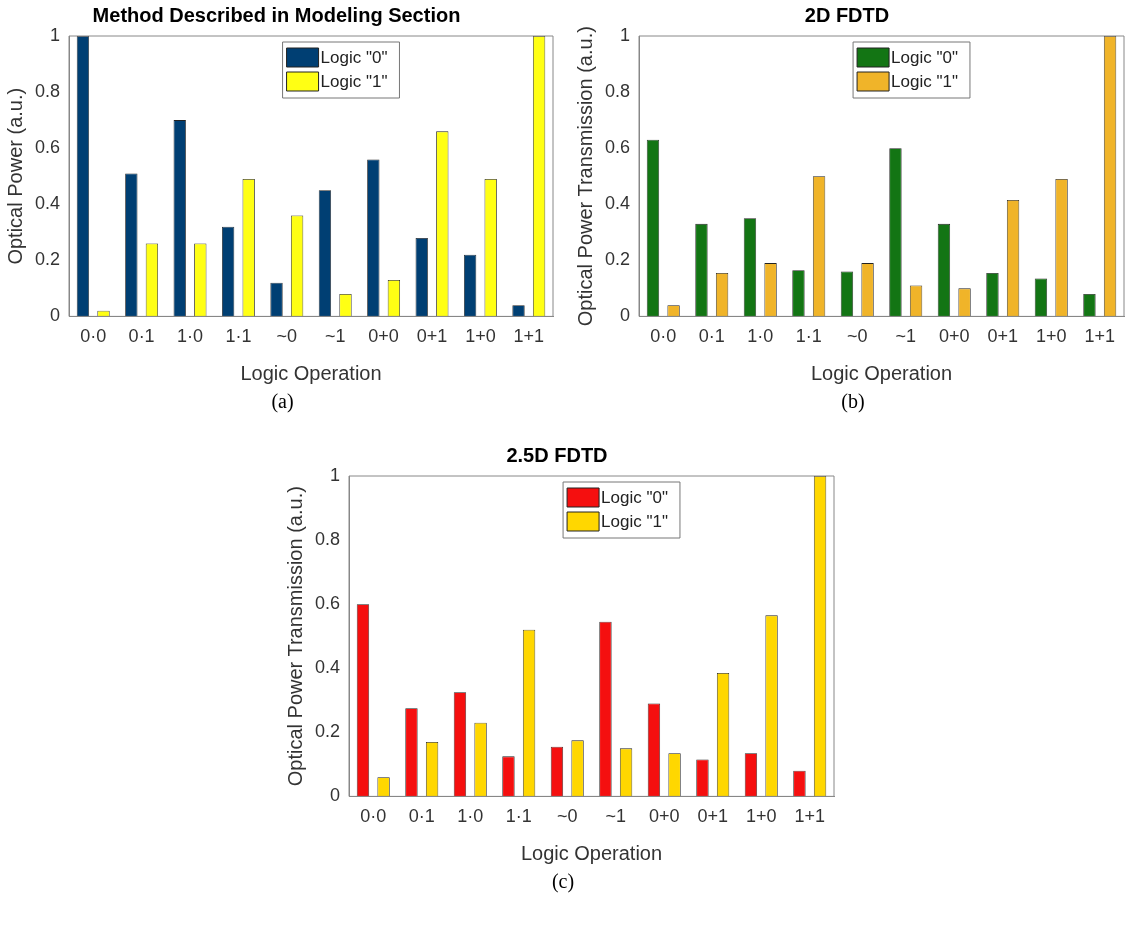 Image resolution: width=1136 pixels, height=929 pixels. What do you see at coordinates (276, 14) in the screenshot?
I see `chart-title: Method Described in Modeling Section` at bounding box center [276, 14].